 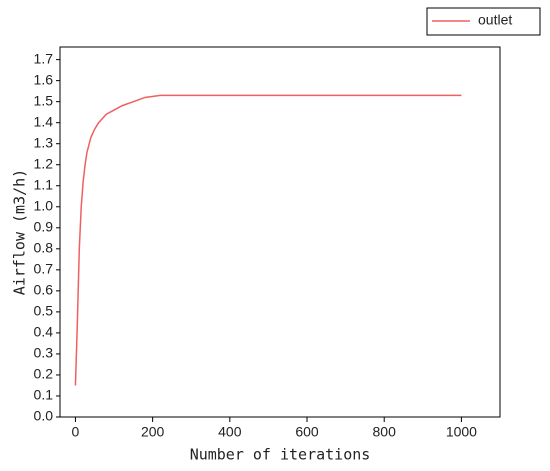 I want to click on y-tick-label: 1.0, so click(x=44, y=205).